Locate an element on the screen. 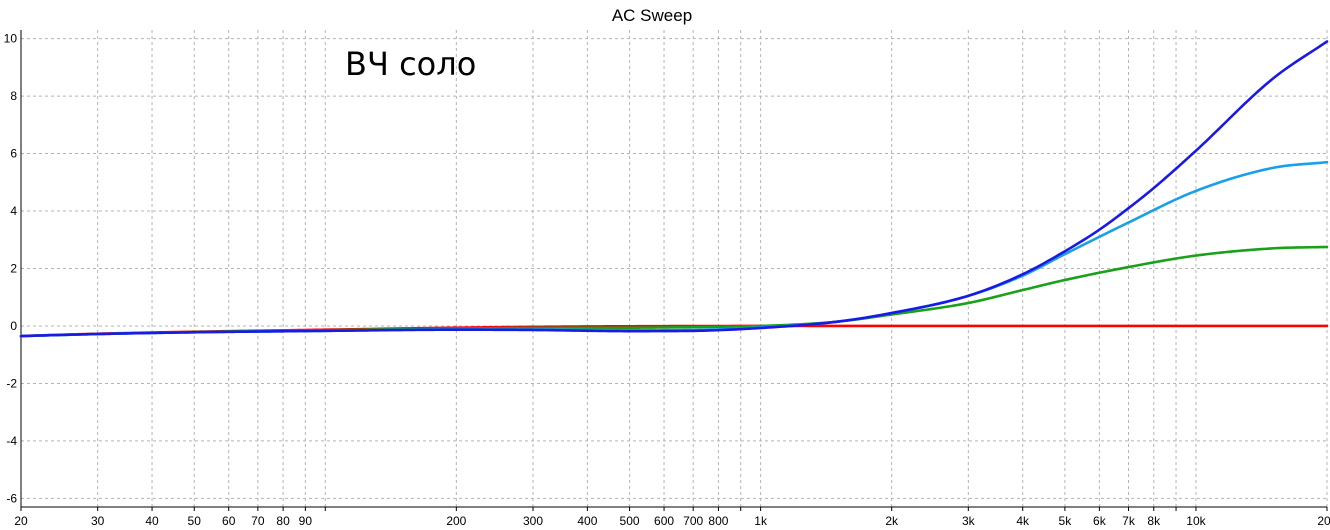  x-tick-label: 200 is located at coordinates (456, 521).